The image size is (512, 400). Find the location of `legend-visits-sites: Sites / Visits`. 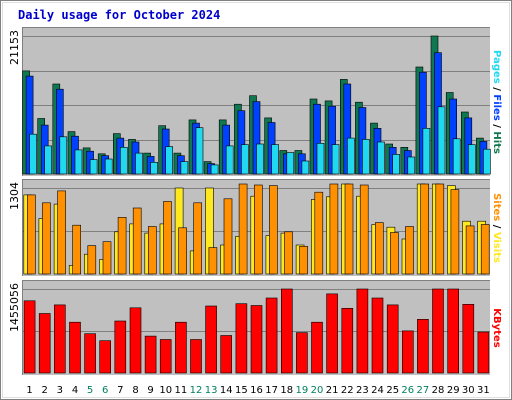

legend-visits-sites: Sites / Visits is located at coordinates (496, 228).